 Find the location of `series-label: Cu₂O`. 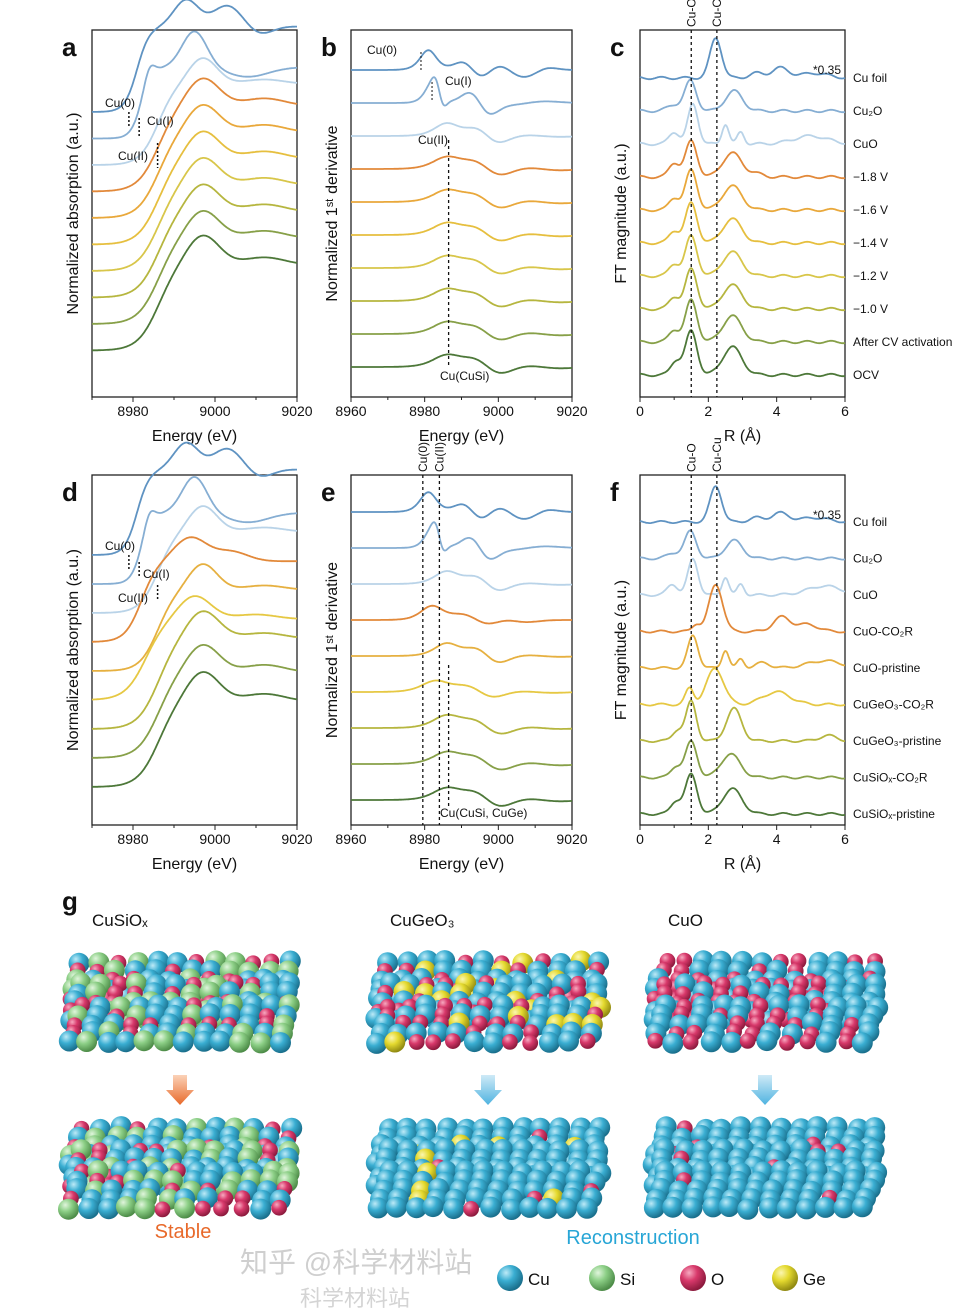

series-label: Cu₂O is located at coordinates (867, 111).